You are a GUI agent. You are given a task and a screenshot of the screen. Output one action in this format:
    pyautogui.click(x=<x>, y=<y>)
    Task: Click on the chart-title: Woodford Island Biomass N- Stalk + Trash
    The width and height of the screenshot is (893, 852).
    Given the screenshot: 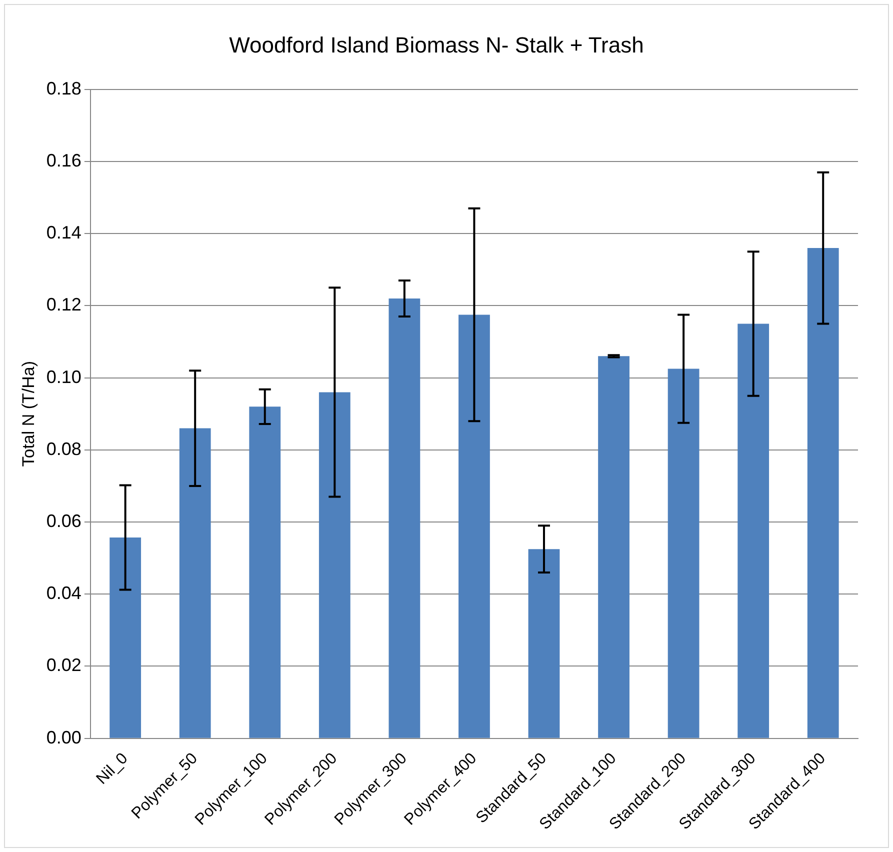 What is the action you would take?
    pyautogui.click(x=436, y=45)
    